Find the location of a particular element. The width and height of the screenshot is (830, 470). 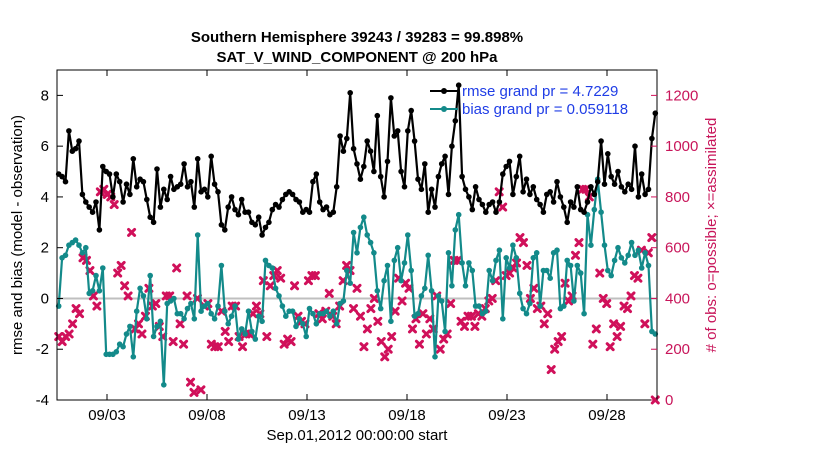

y-right-tick-label: 400 is located at coordinates (677, 298).